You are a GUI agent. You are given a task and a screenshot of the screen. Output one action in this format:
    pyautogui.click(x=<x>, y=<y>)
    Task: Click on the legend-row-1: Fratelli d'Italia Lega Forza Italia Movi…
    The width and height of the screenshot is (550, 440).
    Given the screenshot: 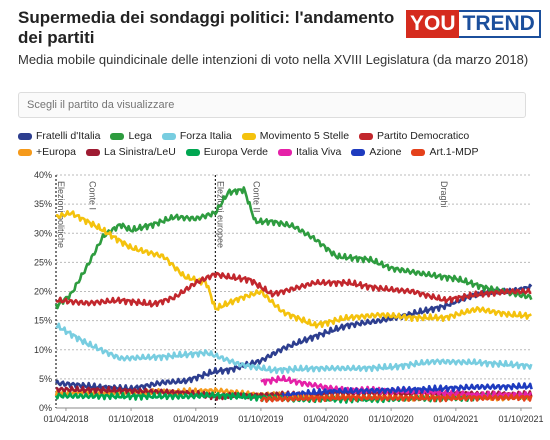 What is the action you would take?
    pyautogui.click(x=280, y=136)
    